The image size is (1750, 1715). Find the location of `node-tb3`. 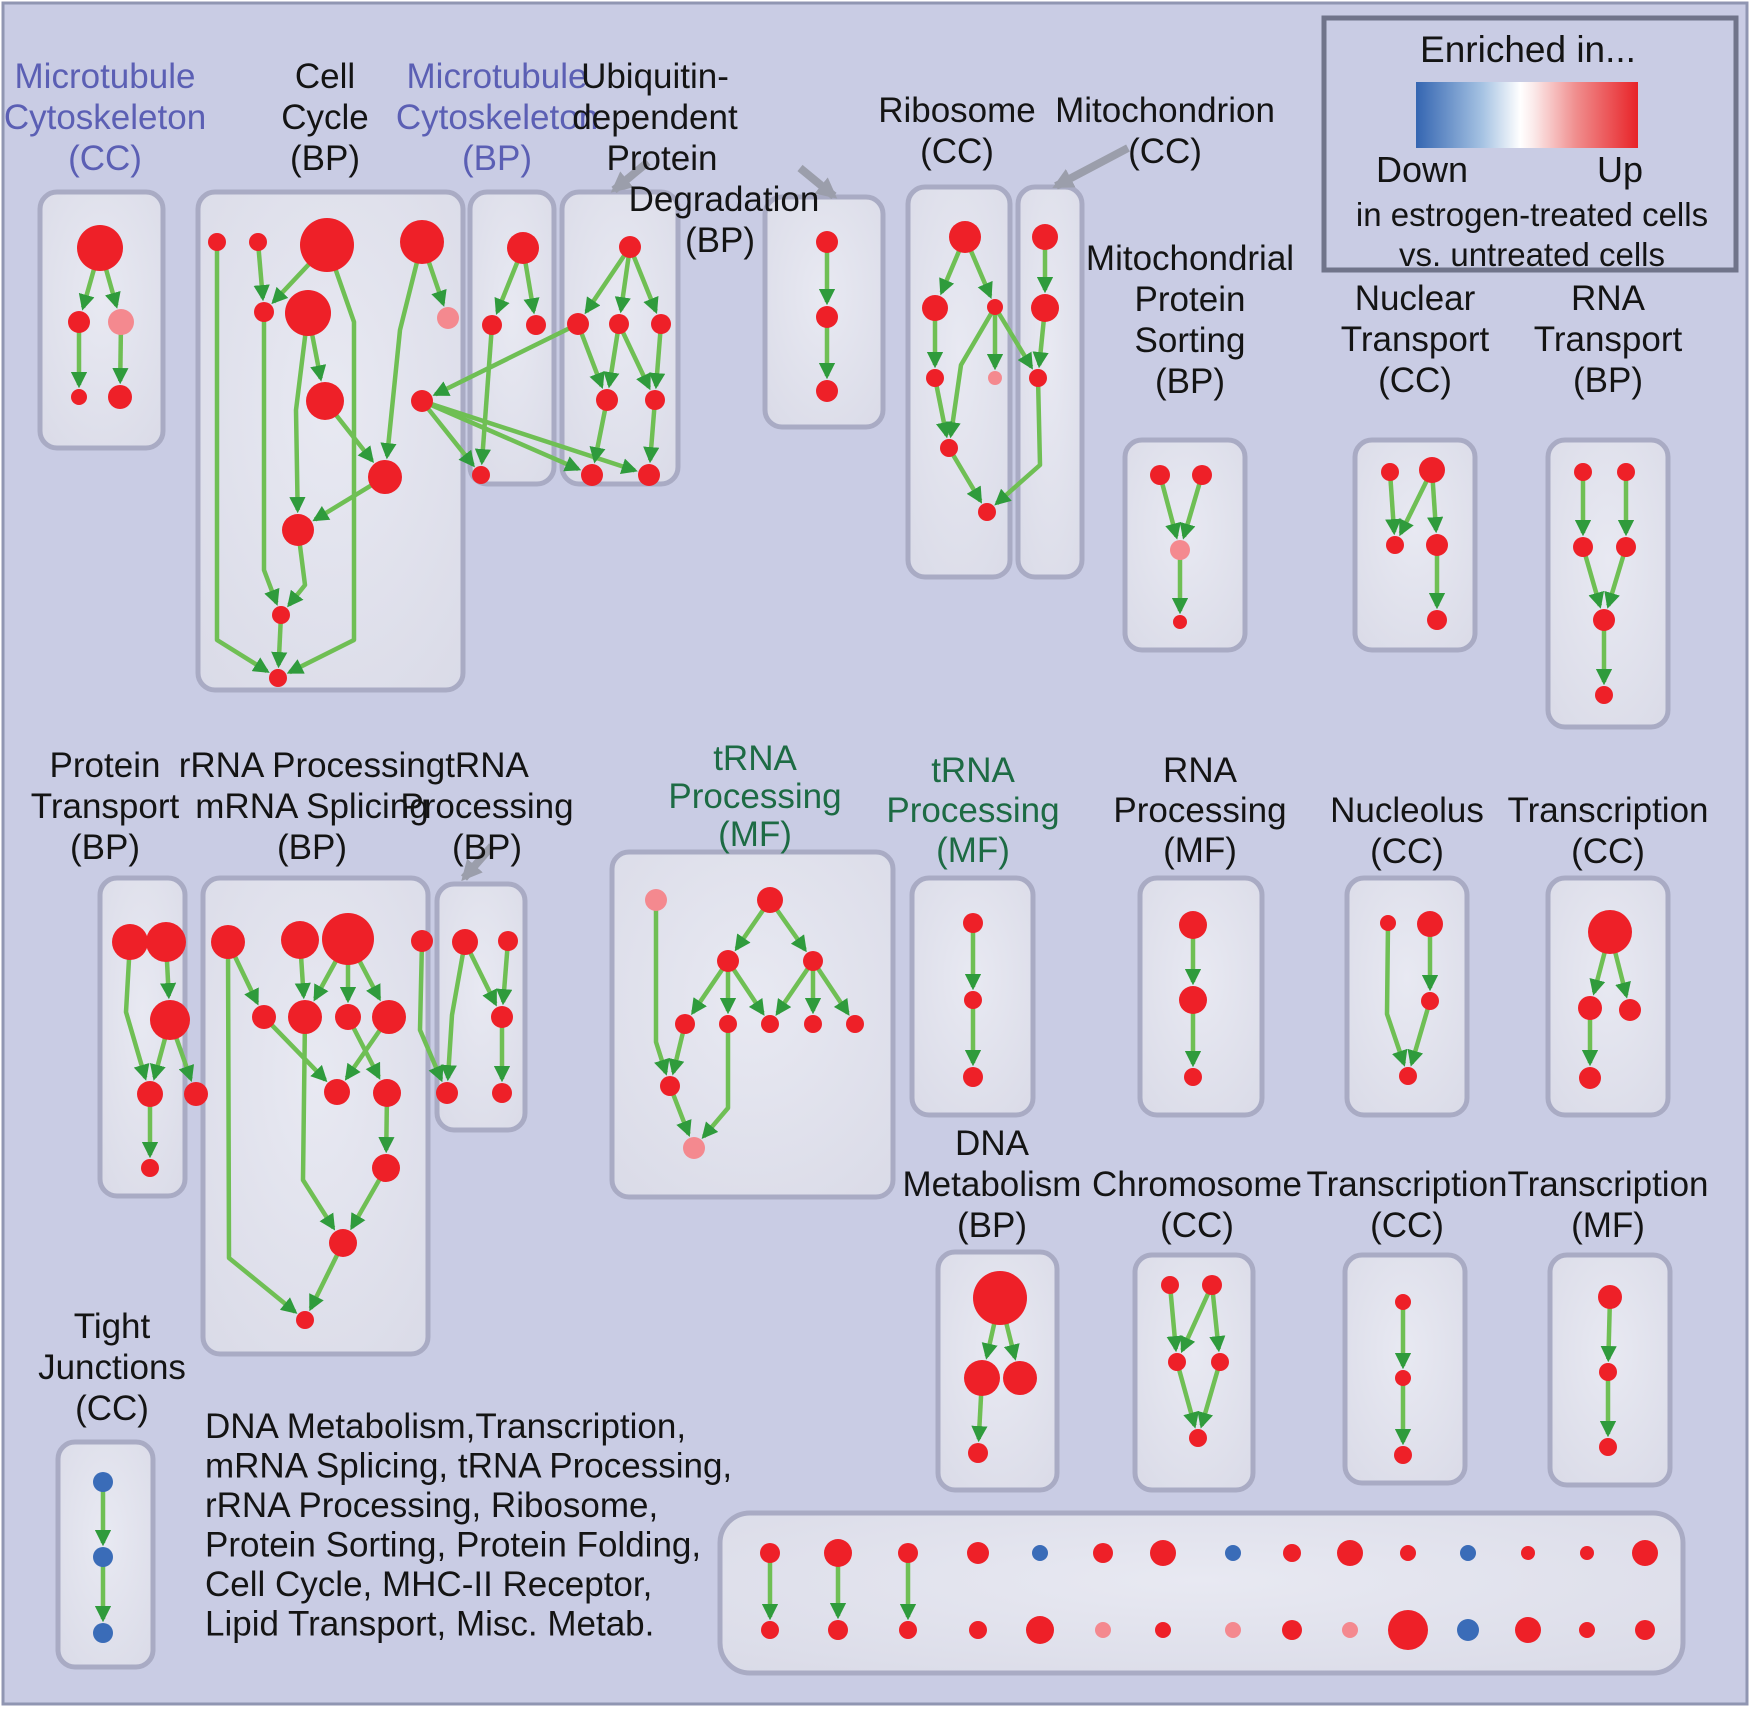

node-tb3 is located at coordinates (502, 1017).